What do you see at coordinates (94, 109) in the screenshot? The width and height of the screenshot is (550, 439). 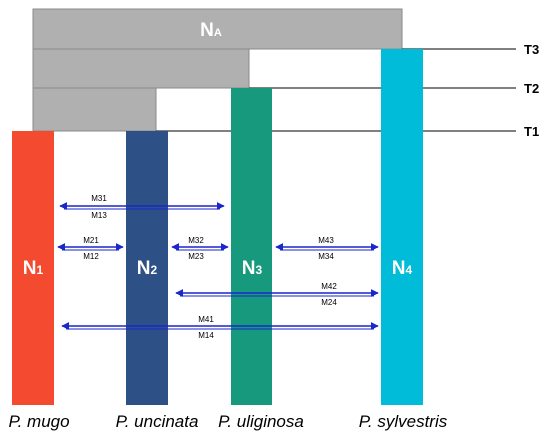 I see `ancestral-block-t1` at bounding box center [94, 109].